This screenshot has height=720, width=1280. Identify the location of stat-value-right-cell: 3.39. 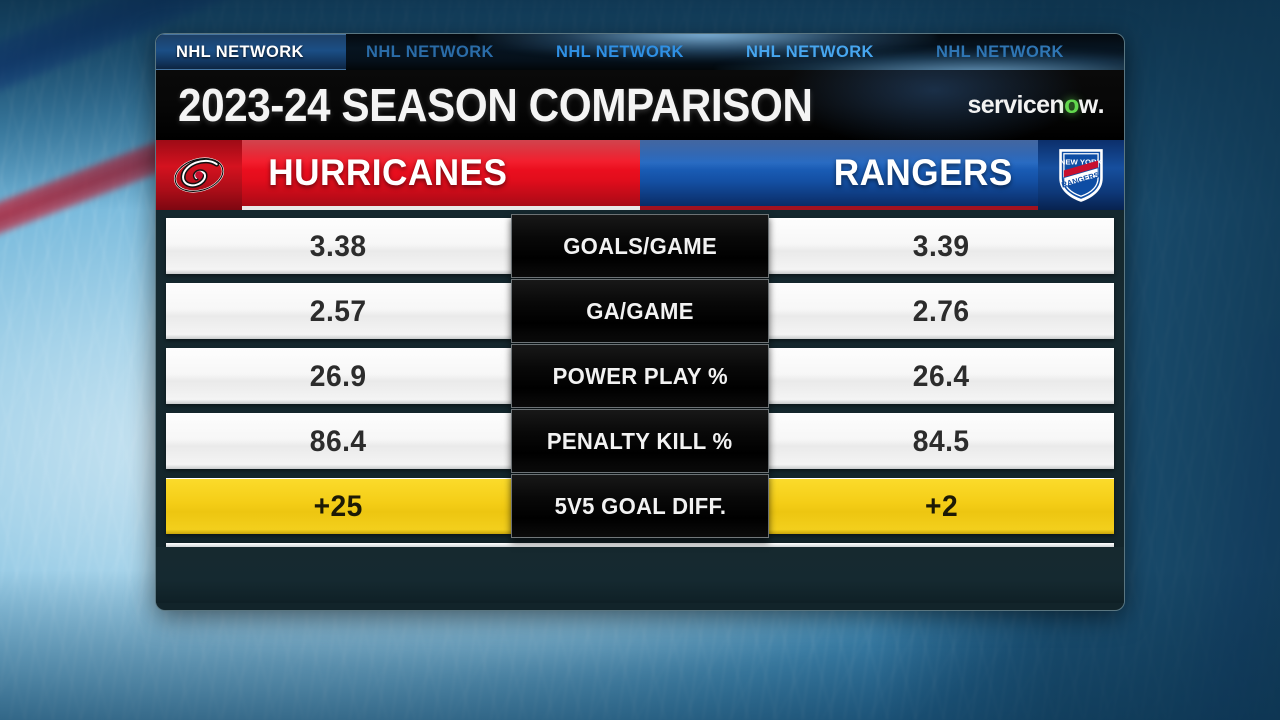
(941, 246).